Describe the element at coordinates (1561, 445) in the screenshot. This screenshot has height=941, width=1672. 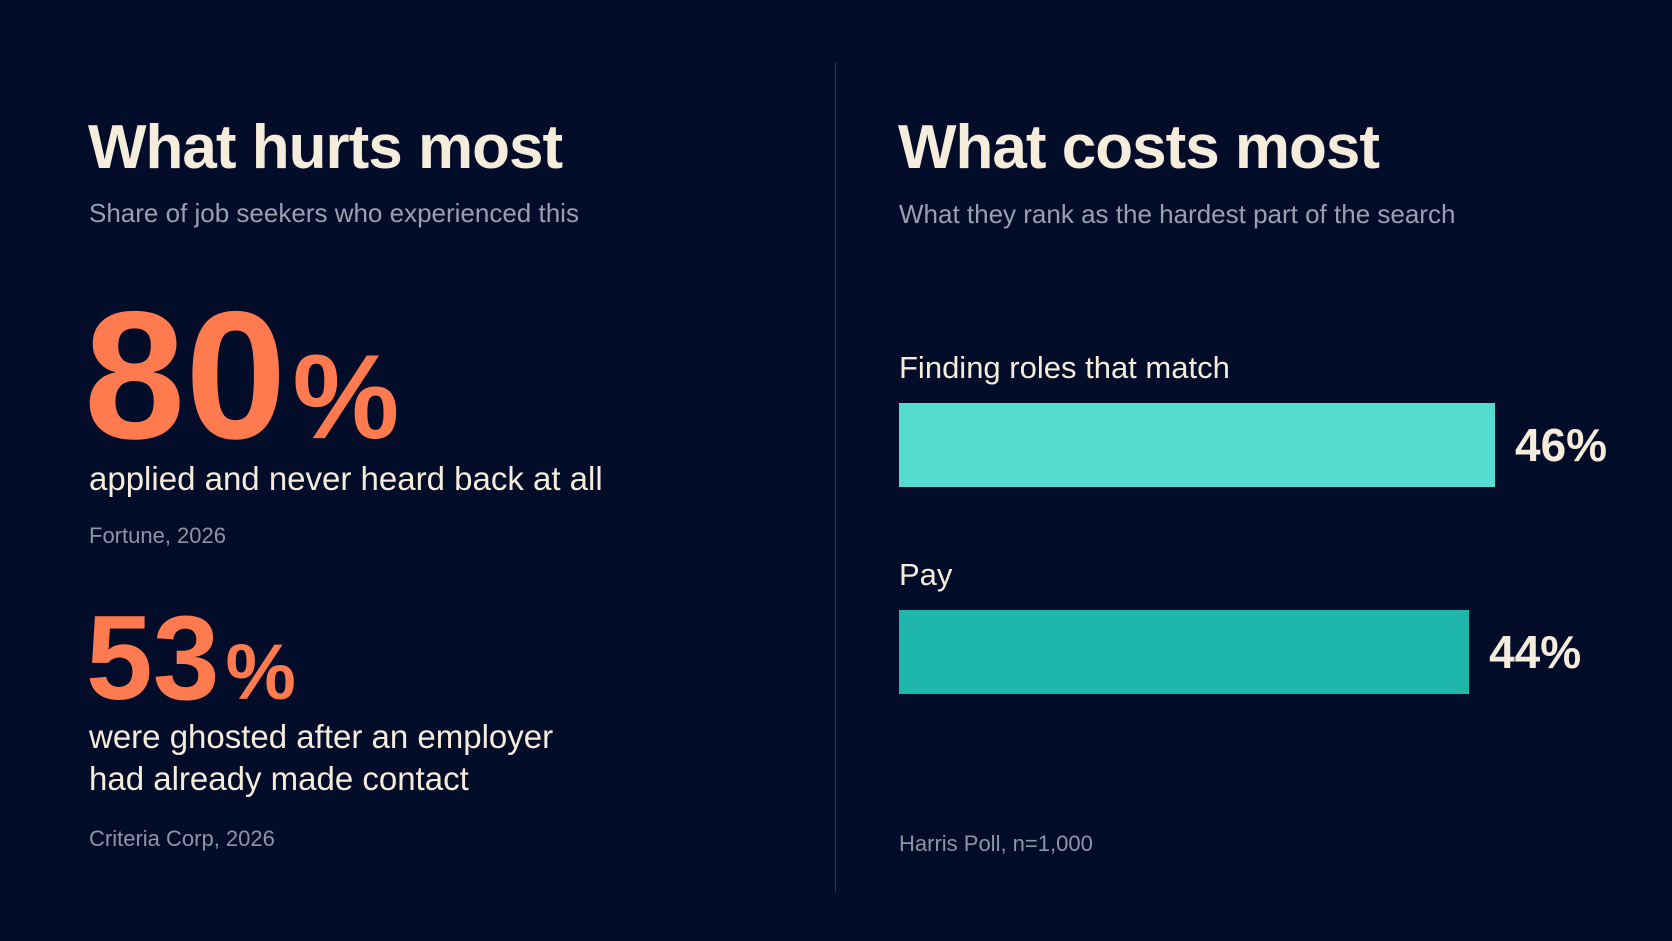
I see `bar-value-label-1: 46%` at that location.